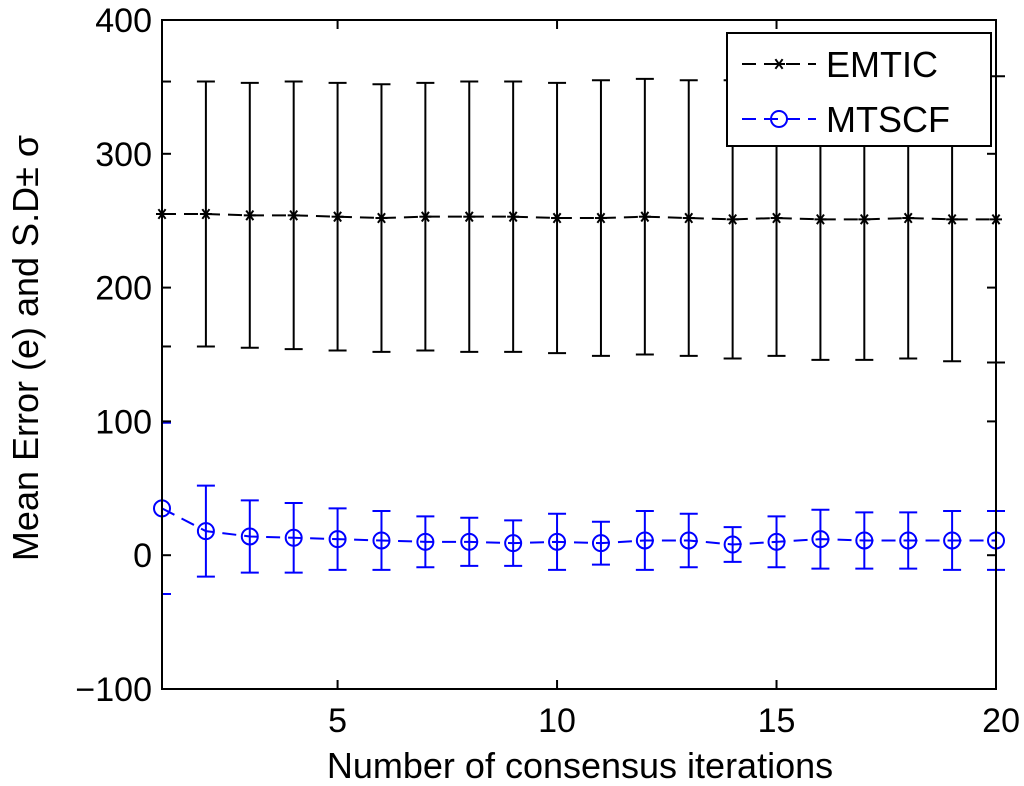 The height and width of the screenshot is (786, 1024). What do you see at coordinates (123, 155) in the screenshot?
I see `y-tick-label: 300` at bounding box center [123, 155].